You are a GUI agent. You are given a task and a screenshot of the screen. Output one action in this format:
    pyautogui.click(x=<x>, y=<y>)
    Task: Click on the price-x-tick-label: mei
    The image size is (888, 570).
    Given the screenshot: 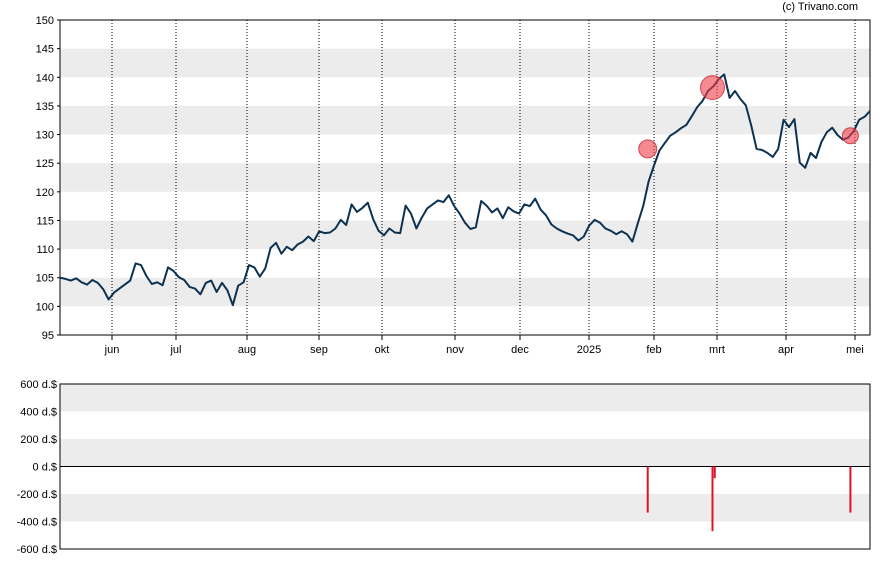 What is the action you would take?
    pyautogui.click(x=855, y=350)
    